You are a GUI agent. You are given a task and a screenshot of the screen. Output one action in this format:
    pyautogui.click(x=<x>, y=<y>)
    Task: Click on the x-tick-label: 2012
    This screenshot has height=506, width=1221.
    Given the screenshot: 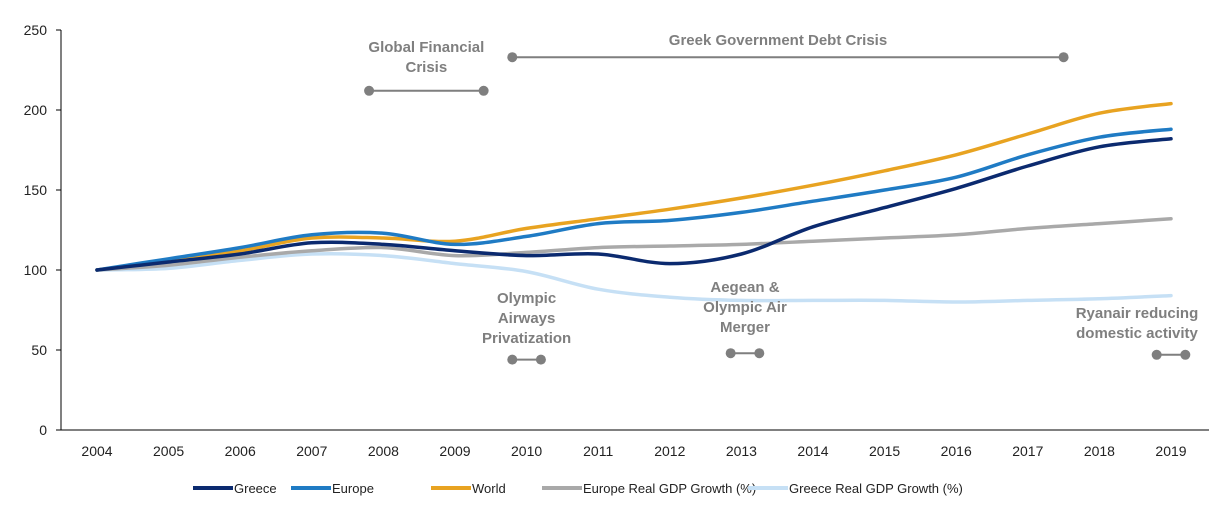 What is the action you would take?
    pyautogui.click(x=669, y=451)
    